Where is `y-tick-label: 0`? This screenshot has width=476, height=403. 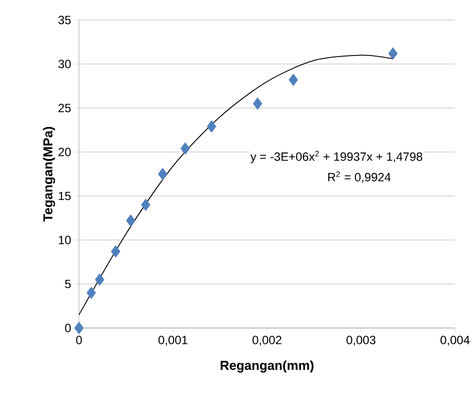
y-tick-label: 0 is located at coordinates (68, 328).